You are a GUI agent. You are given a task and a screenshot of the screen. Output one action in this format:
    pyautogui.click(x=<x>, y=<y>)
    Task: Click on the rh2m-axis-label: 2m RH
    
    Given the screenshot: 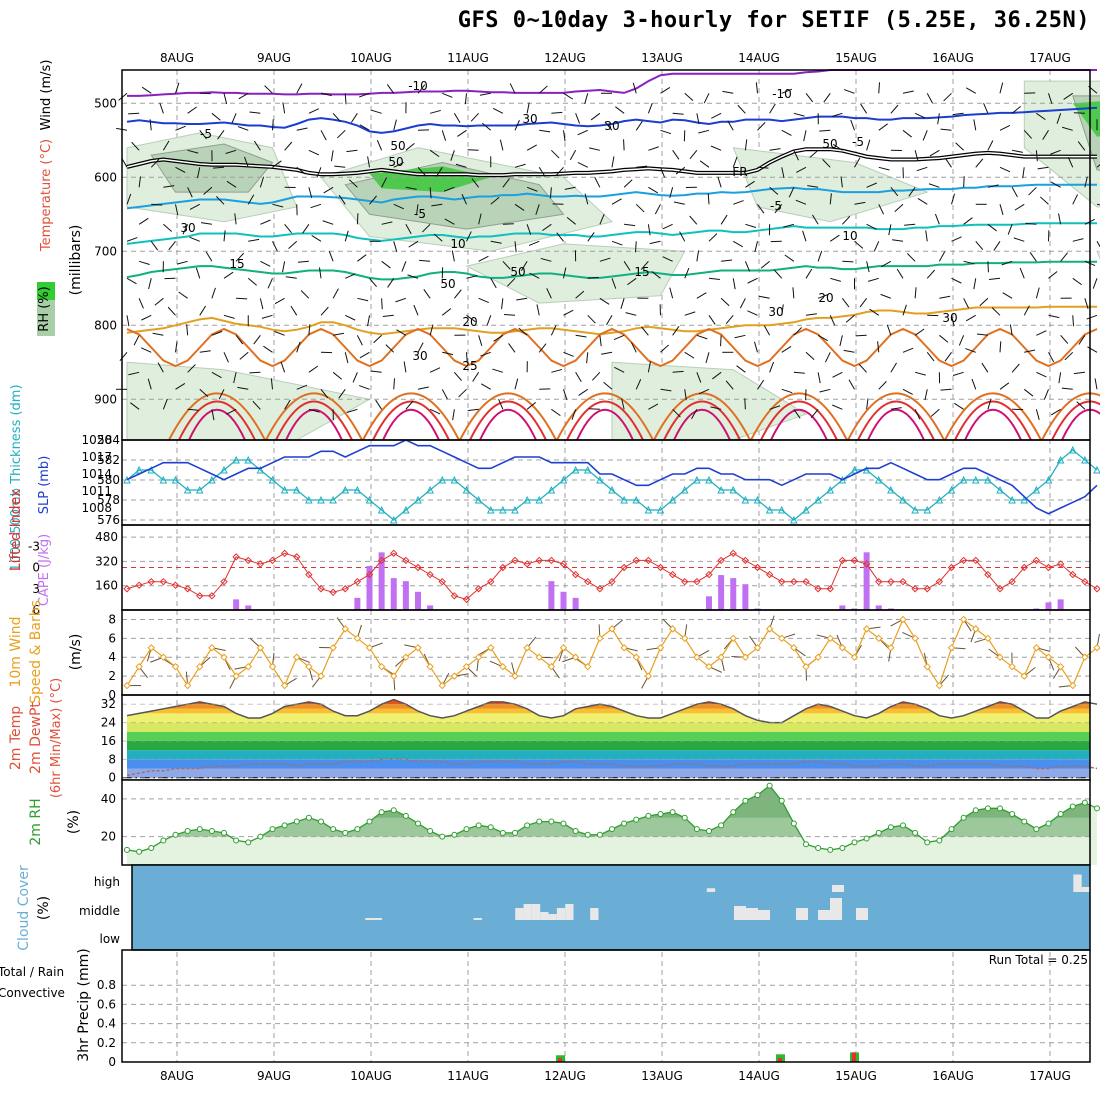 What is the action you would take?
    pyautogui.click(x=36, y=821)
    